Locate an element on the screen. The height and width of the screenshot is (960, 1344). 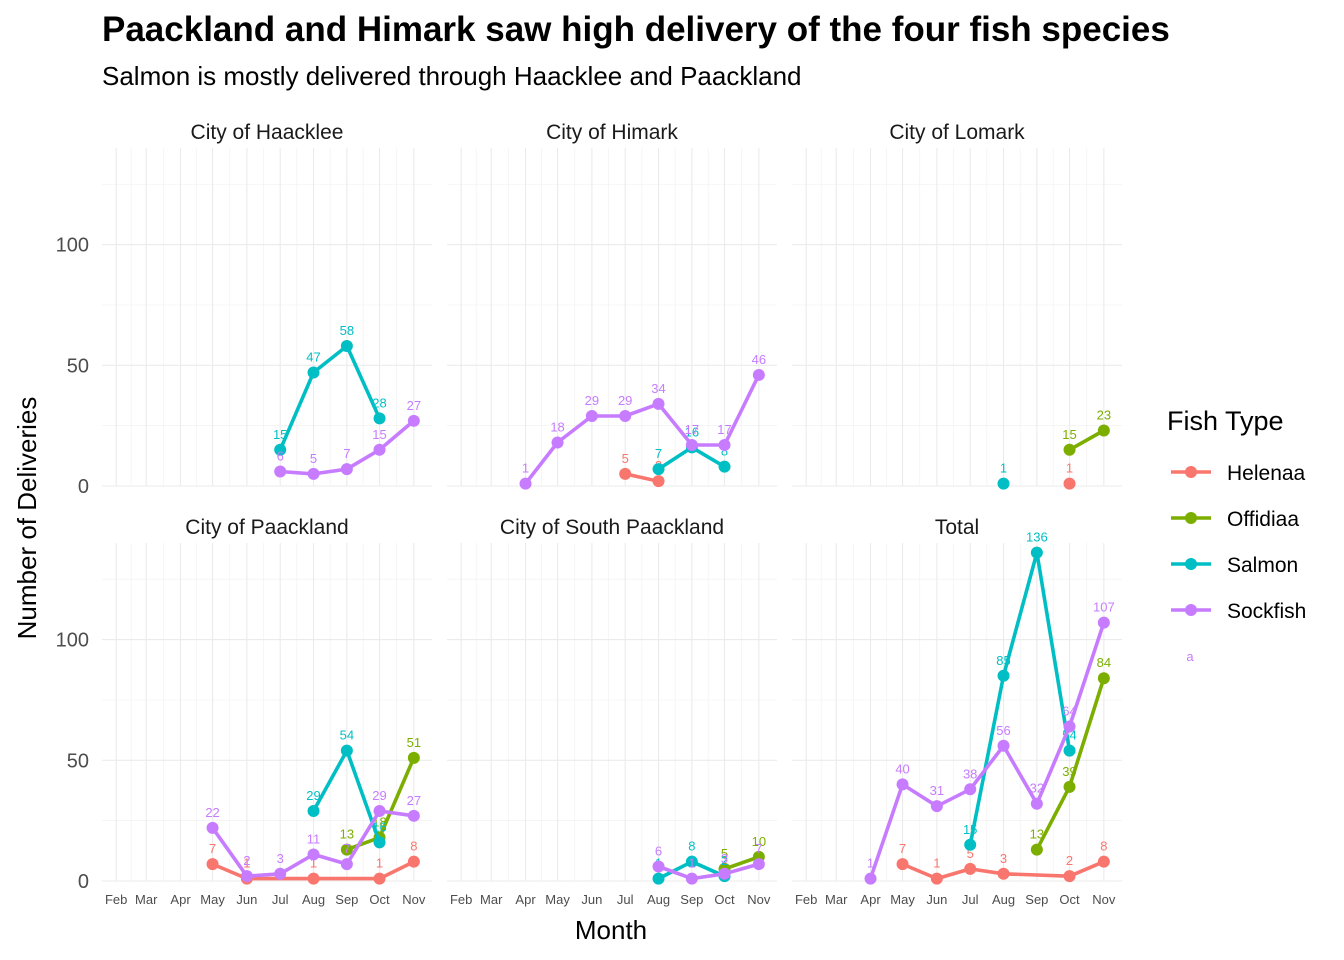
data-label: 8 is located at coordinates (413, 846).